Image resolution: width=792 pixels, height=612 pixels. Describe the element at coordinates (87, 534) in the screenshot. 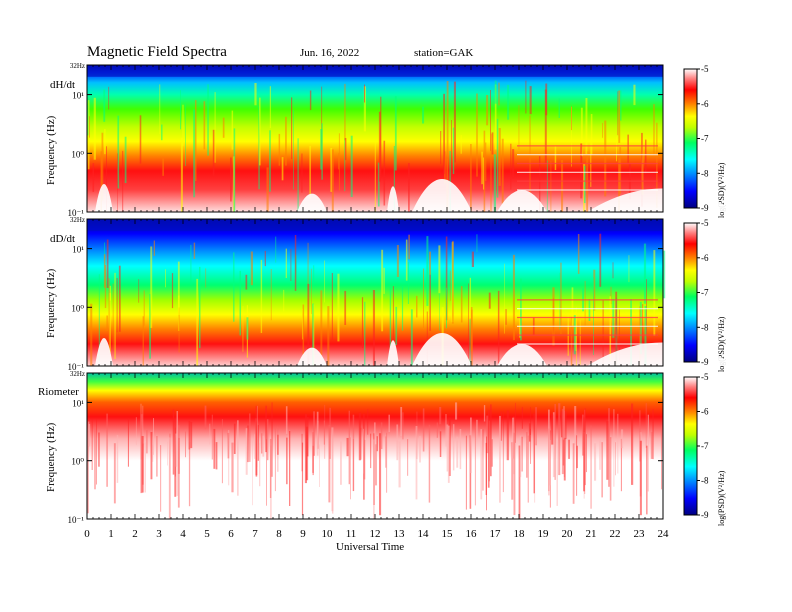

I see `x-tick-label: 0` at that location.